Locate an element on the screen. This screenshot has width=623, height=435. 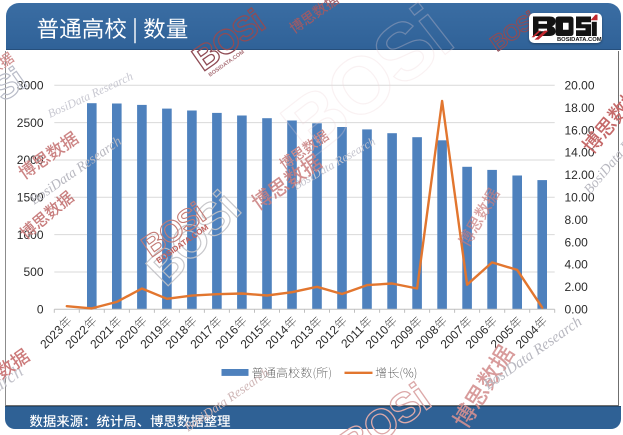
svg-text: 14.00 is located at coordinates (580, 153).